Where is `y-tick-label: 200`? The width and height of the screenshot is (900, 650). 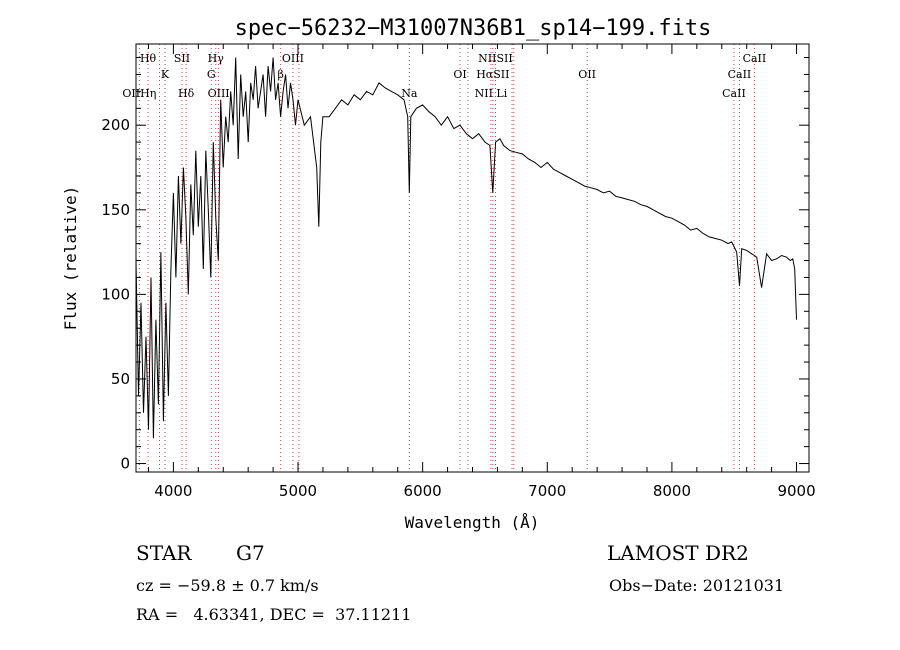
y-tick-label: 200 is located at coordinates (115, 125).